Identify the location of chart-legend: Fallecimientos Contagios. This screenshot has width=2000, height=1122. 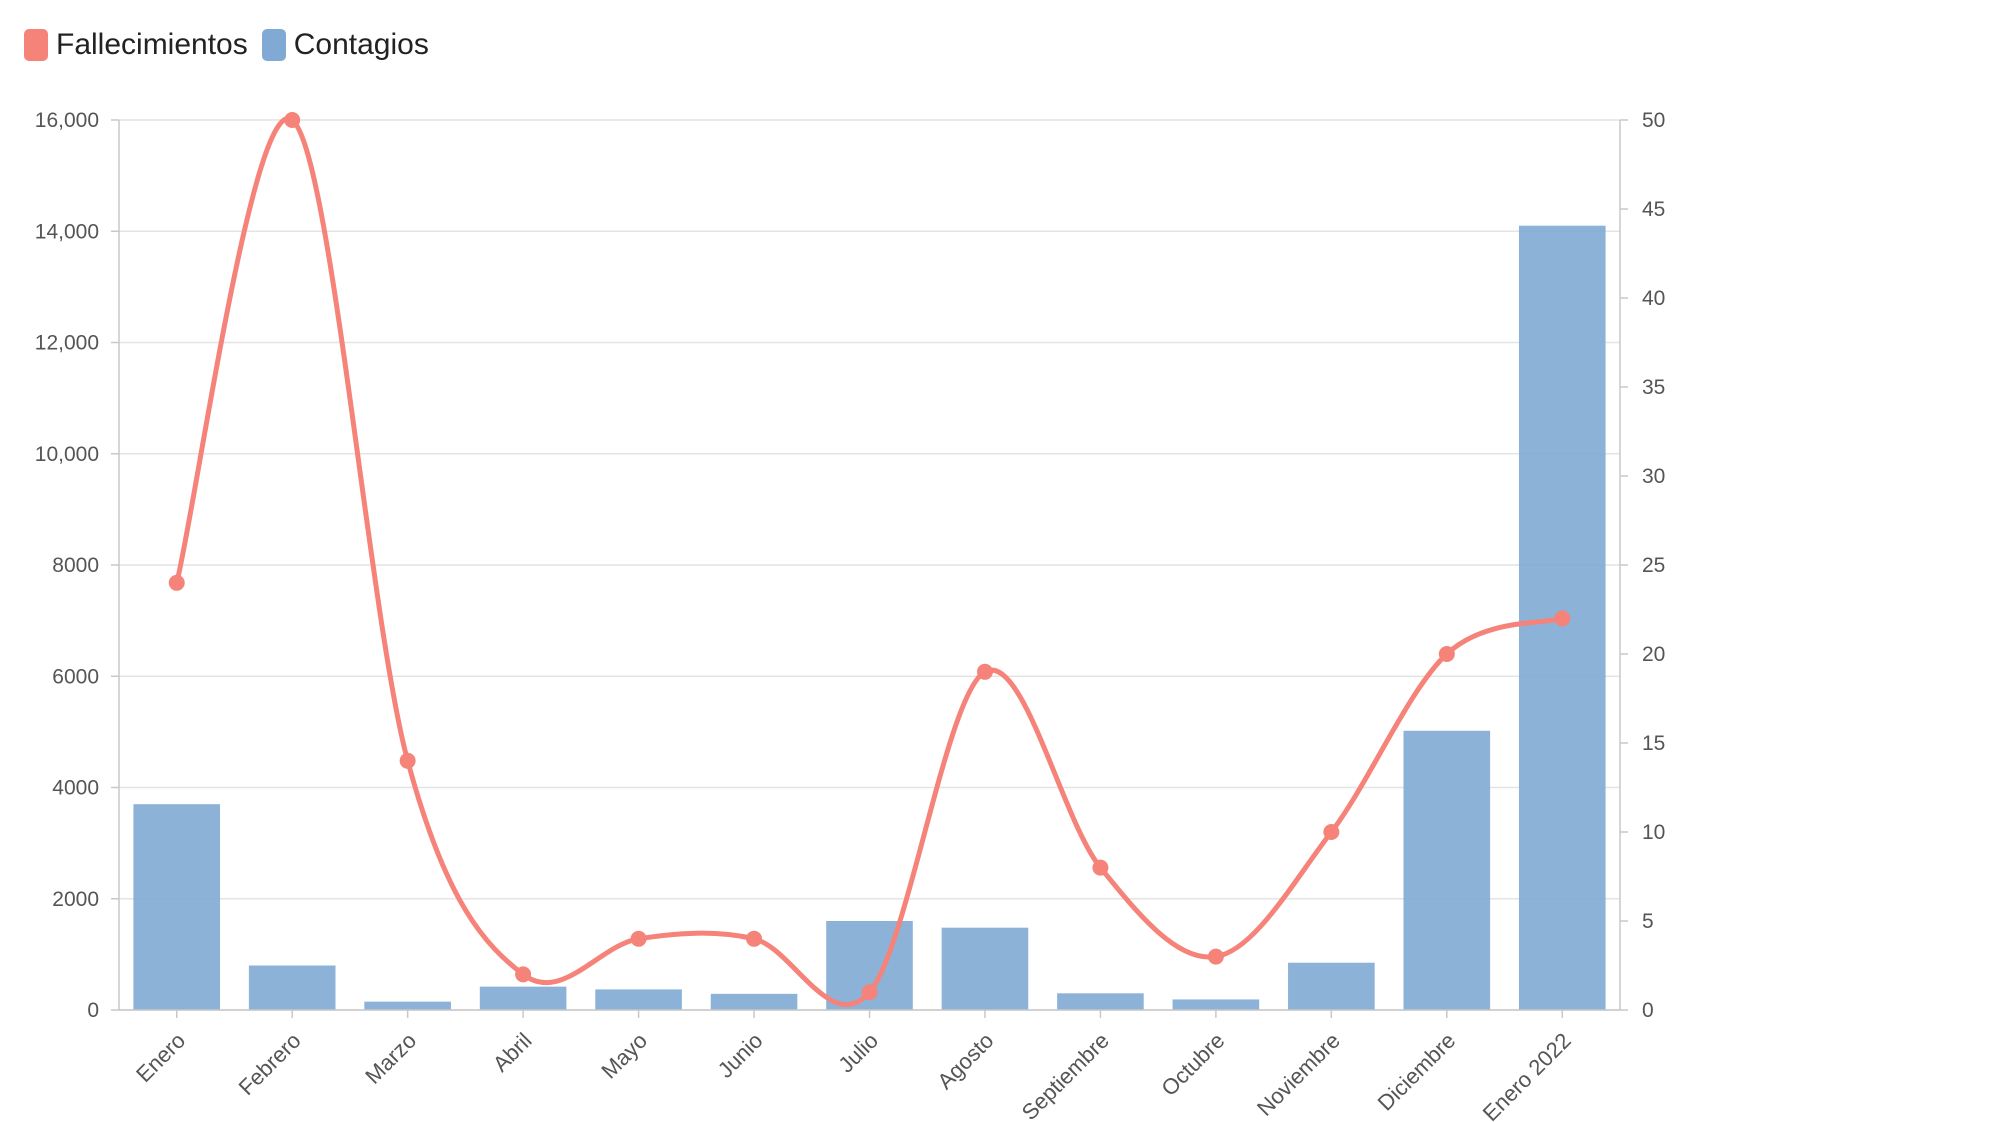
(226, 45).